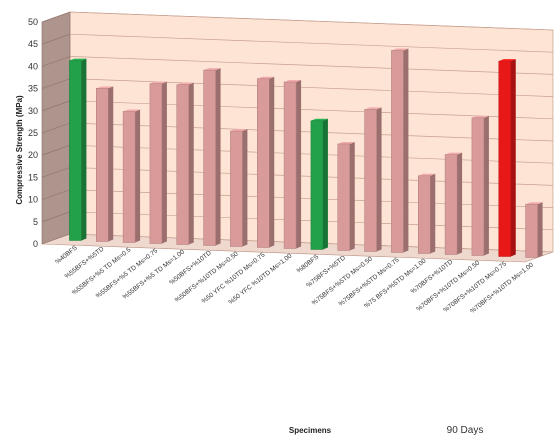  What do you see at coordinates (33, 177) in the screenshot?
I see `y-tick-label: 15` at bounding box center [33, 177].